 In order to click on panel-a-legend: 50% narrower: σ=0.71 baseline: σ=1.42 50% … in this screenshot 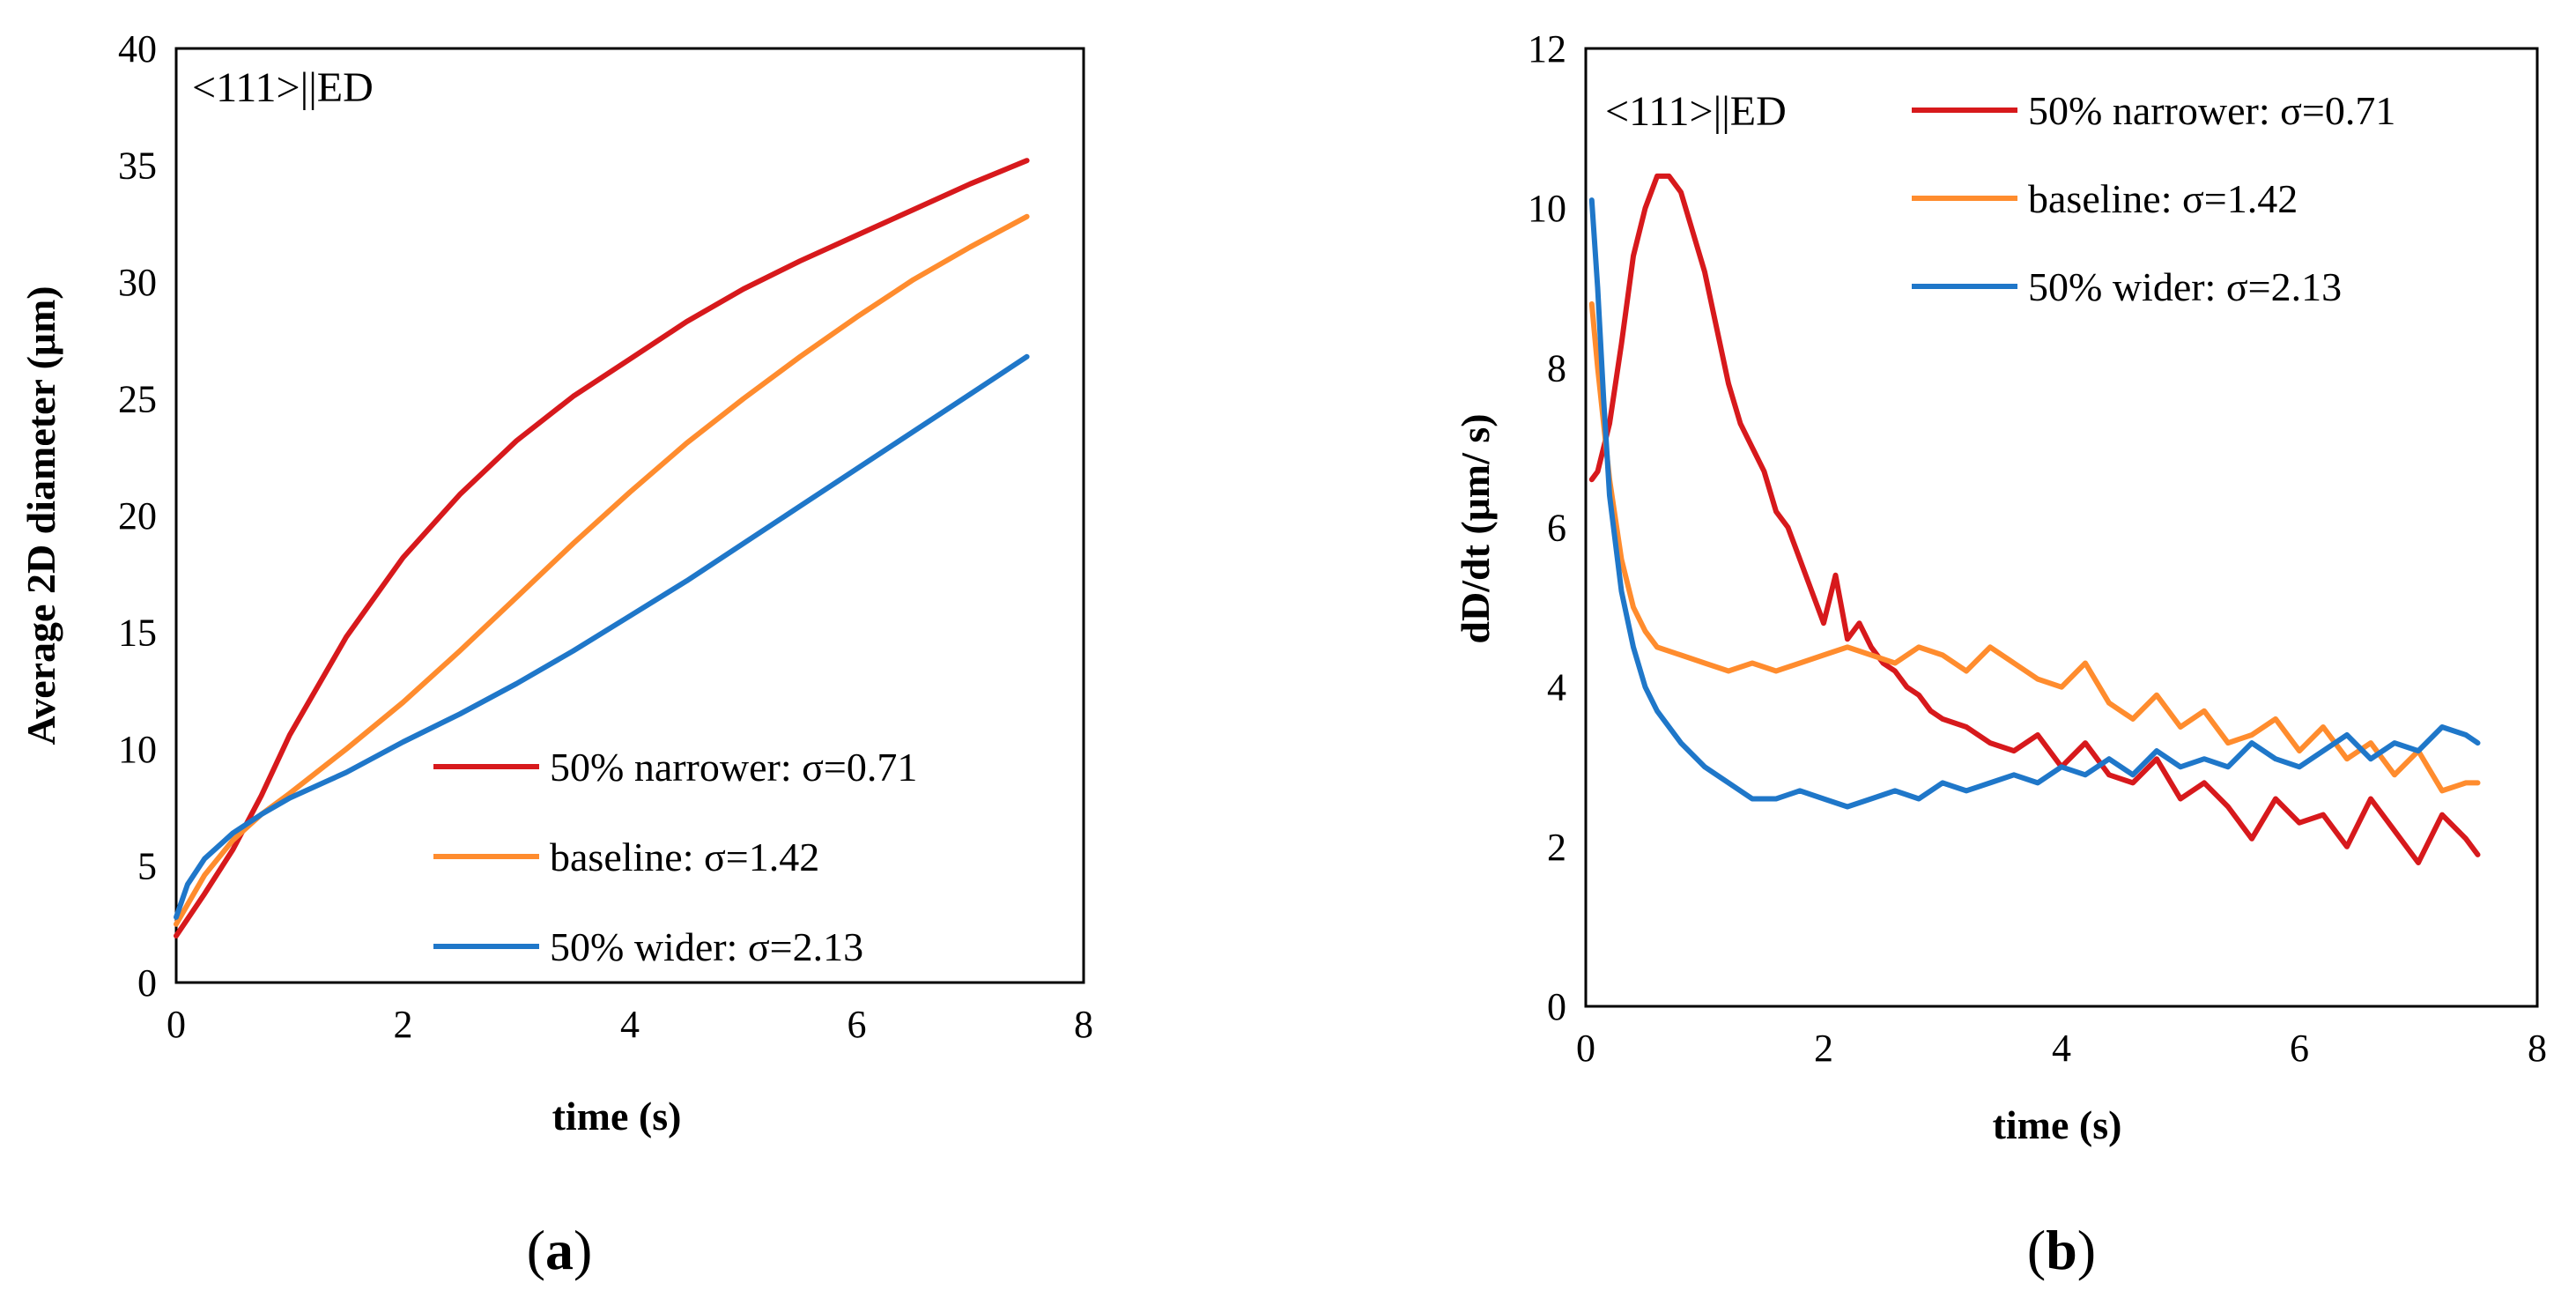, I will do `click(675, 857)`.